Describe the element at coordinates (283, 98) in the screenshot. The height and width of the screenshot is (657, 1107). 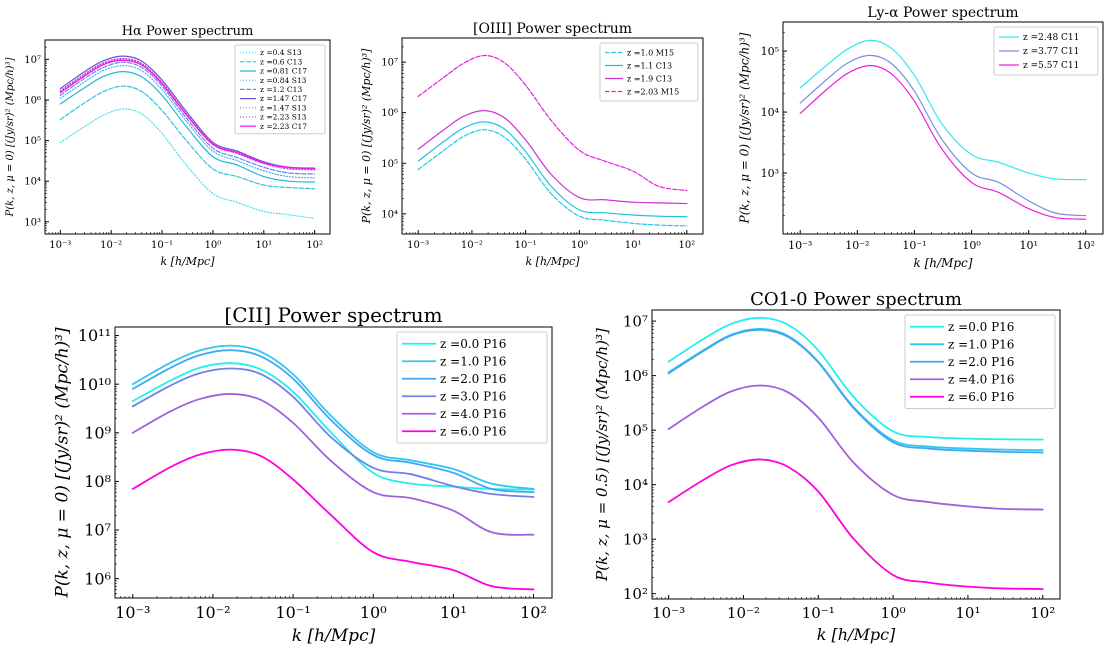
I see `legend-label: z =1.47 C17` at that location.